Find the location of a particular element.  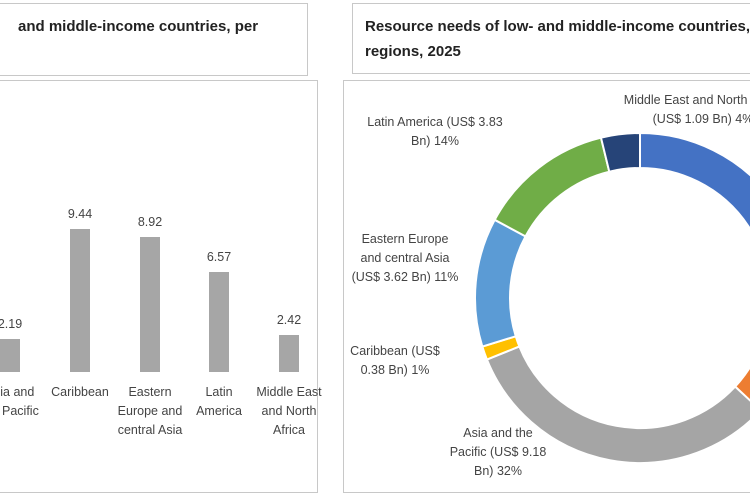

value-label: 2.42 is located at coordinates (289, 320).